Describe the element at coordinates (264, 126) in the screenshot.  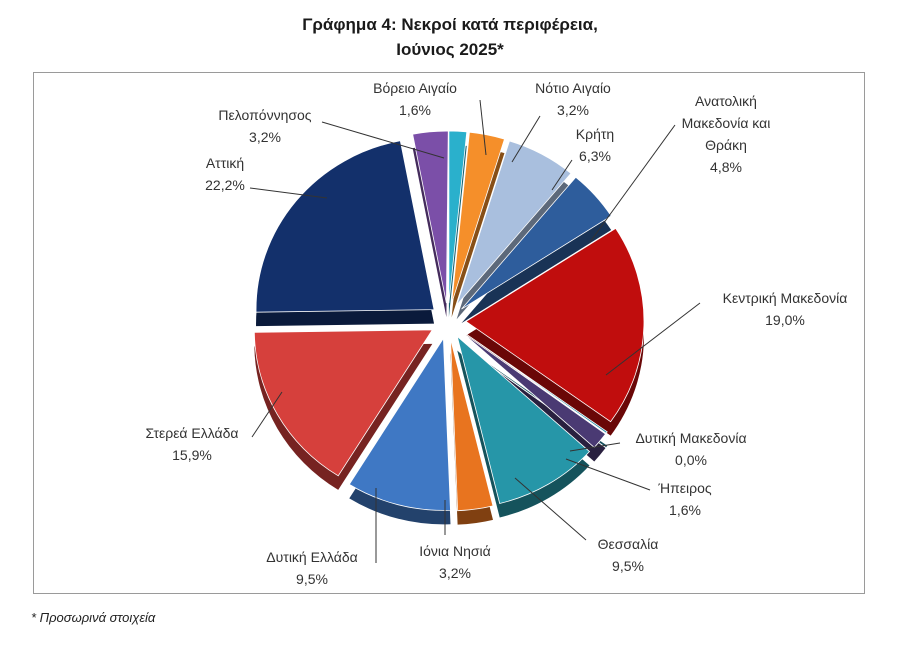
I see `pie-label: Πελοπόννησος 3,2%` at that location.